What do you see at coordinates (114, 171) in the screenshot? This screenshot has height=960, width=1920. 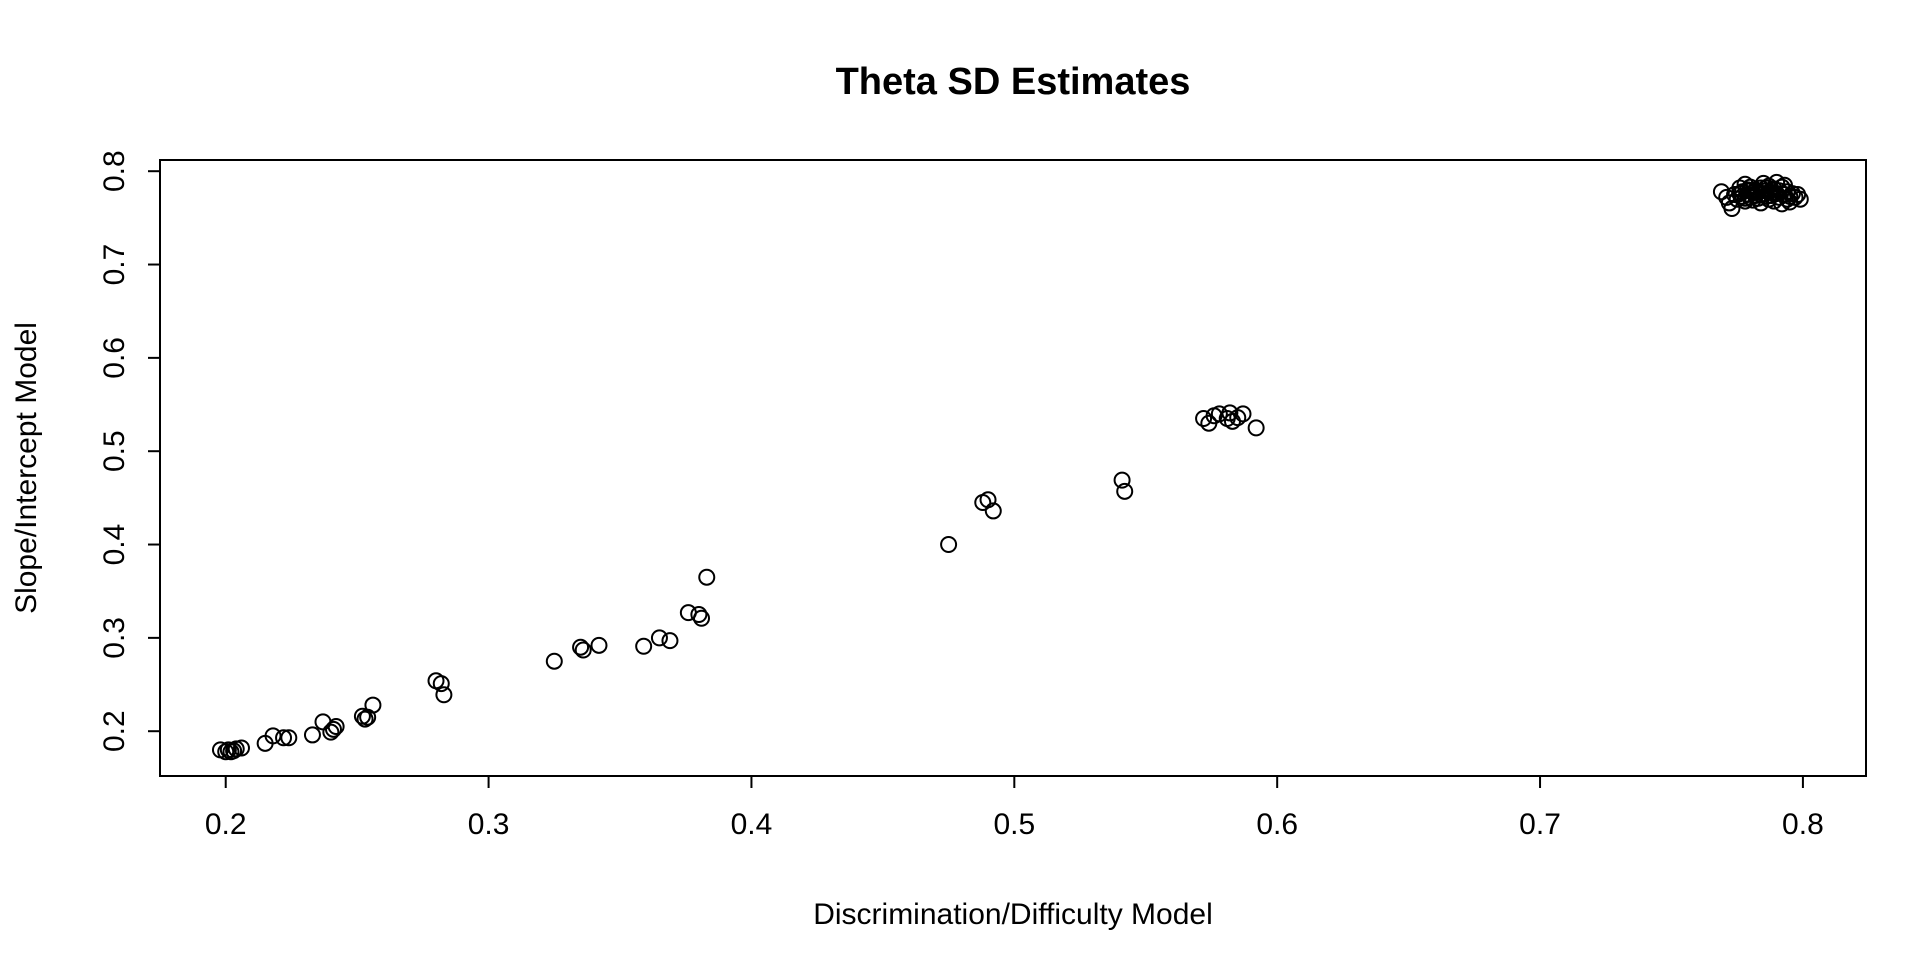 I see `y-tick-label: 0.8` at bounding box center [114, 171].